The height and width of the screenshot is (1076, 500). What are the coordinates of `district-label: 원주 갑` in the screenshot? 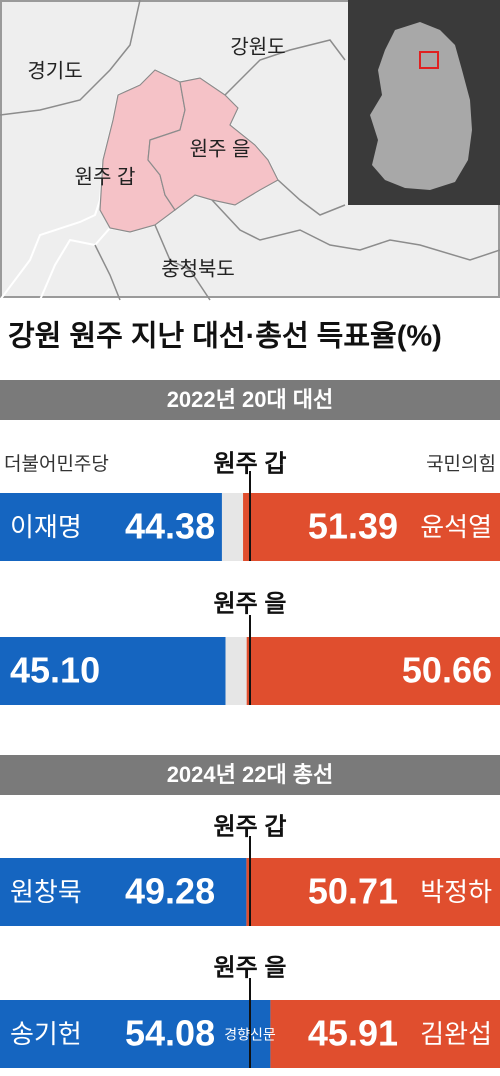 It's located at (250, 826).